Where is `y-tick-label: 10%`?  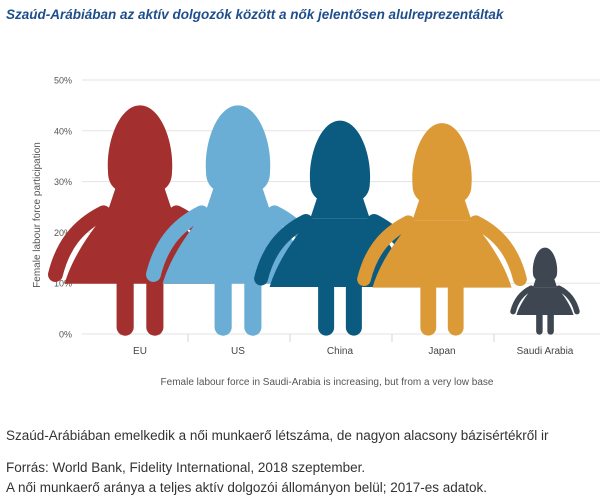 y-tick-label: 10% is located at coordinates (63, 284).